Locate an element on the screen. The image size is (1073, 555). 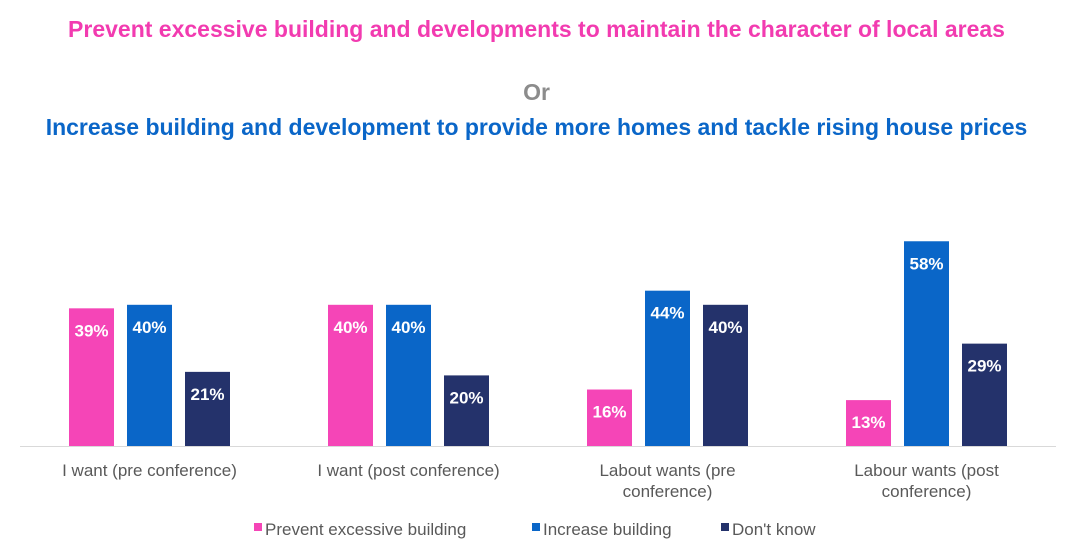
data-label-prevent-excessive-building-2: 40% is located at coordinates (350, 327).